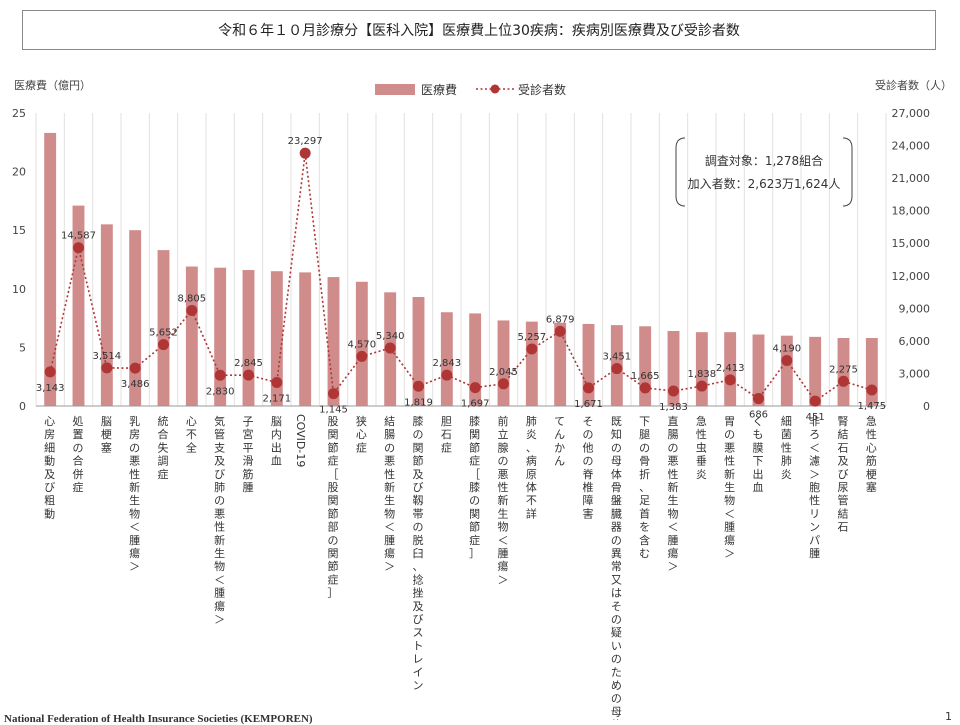  Describe the element at coordinates (559, 441) in the screenshot. I see `x-category-label: てんかん` at that location.